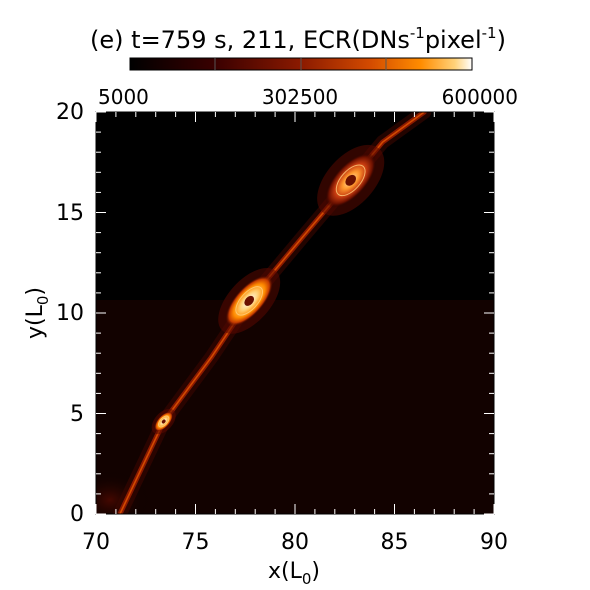  I want to click on plasmoid-middle, so click(249, 301).